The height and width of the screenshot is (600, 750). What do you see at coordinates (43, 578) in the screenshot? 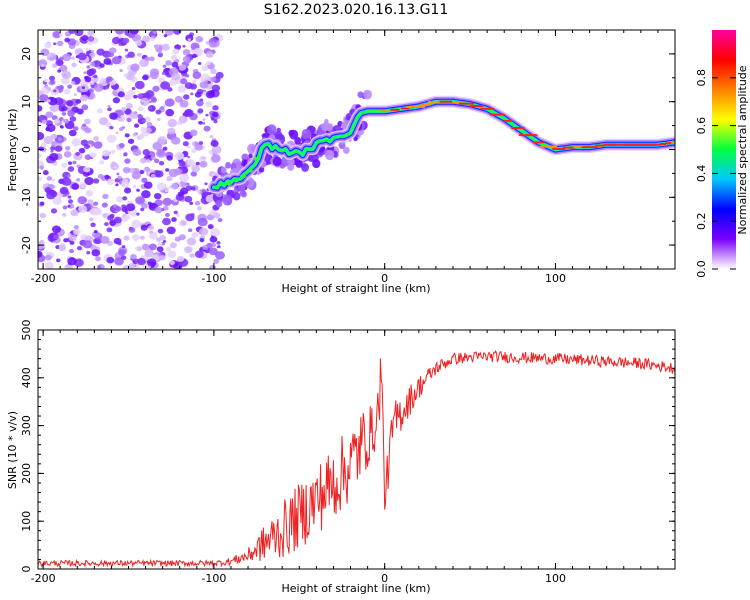
I see `bottom-x-tick-label: -200` at bounding box center [43, 578].